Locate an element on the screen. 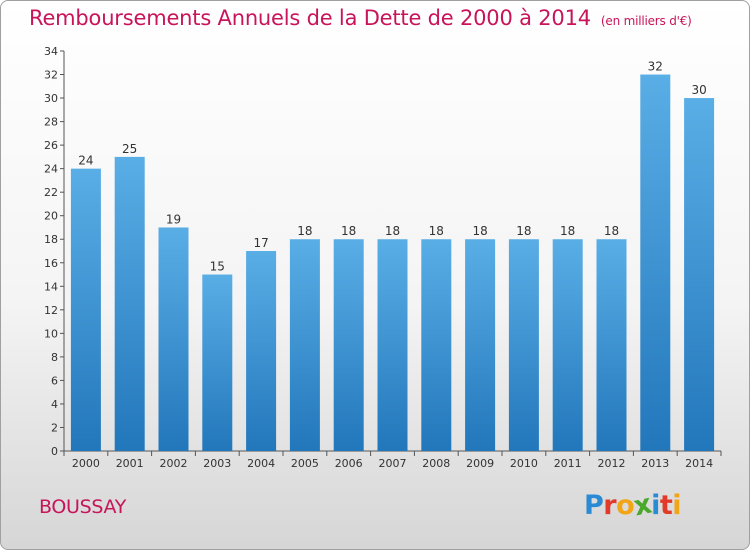  bar-2004 is located at coordinates (261, 351).